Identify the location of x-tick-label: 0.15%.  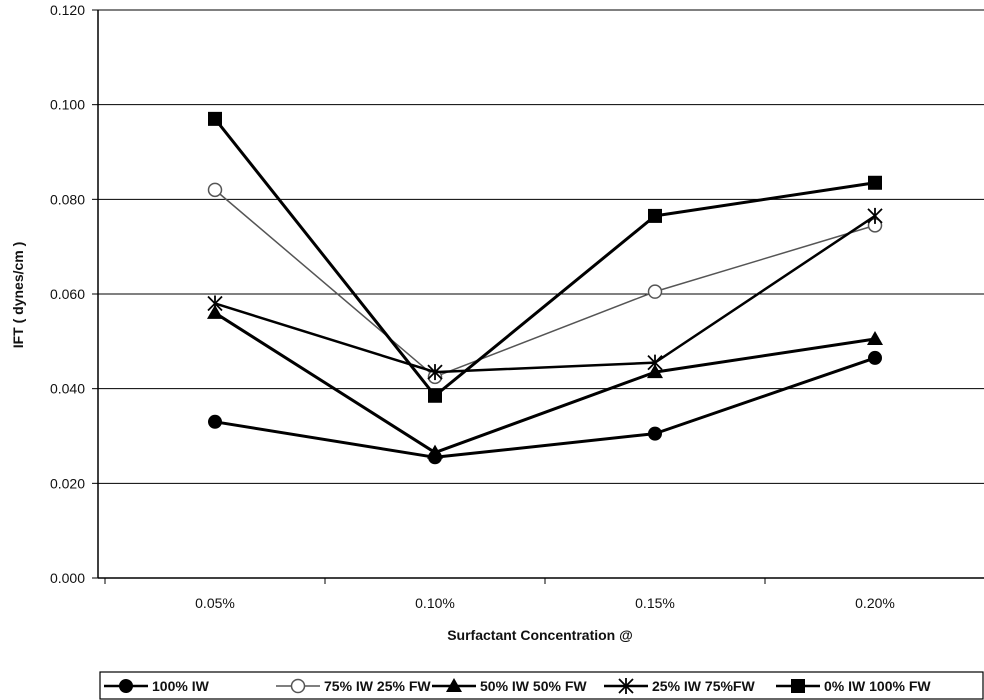
(655, 603).